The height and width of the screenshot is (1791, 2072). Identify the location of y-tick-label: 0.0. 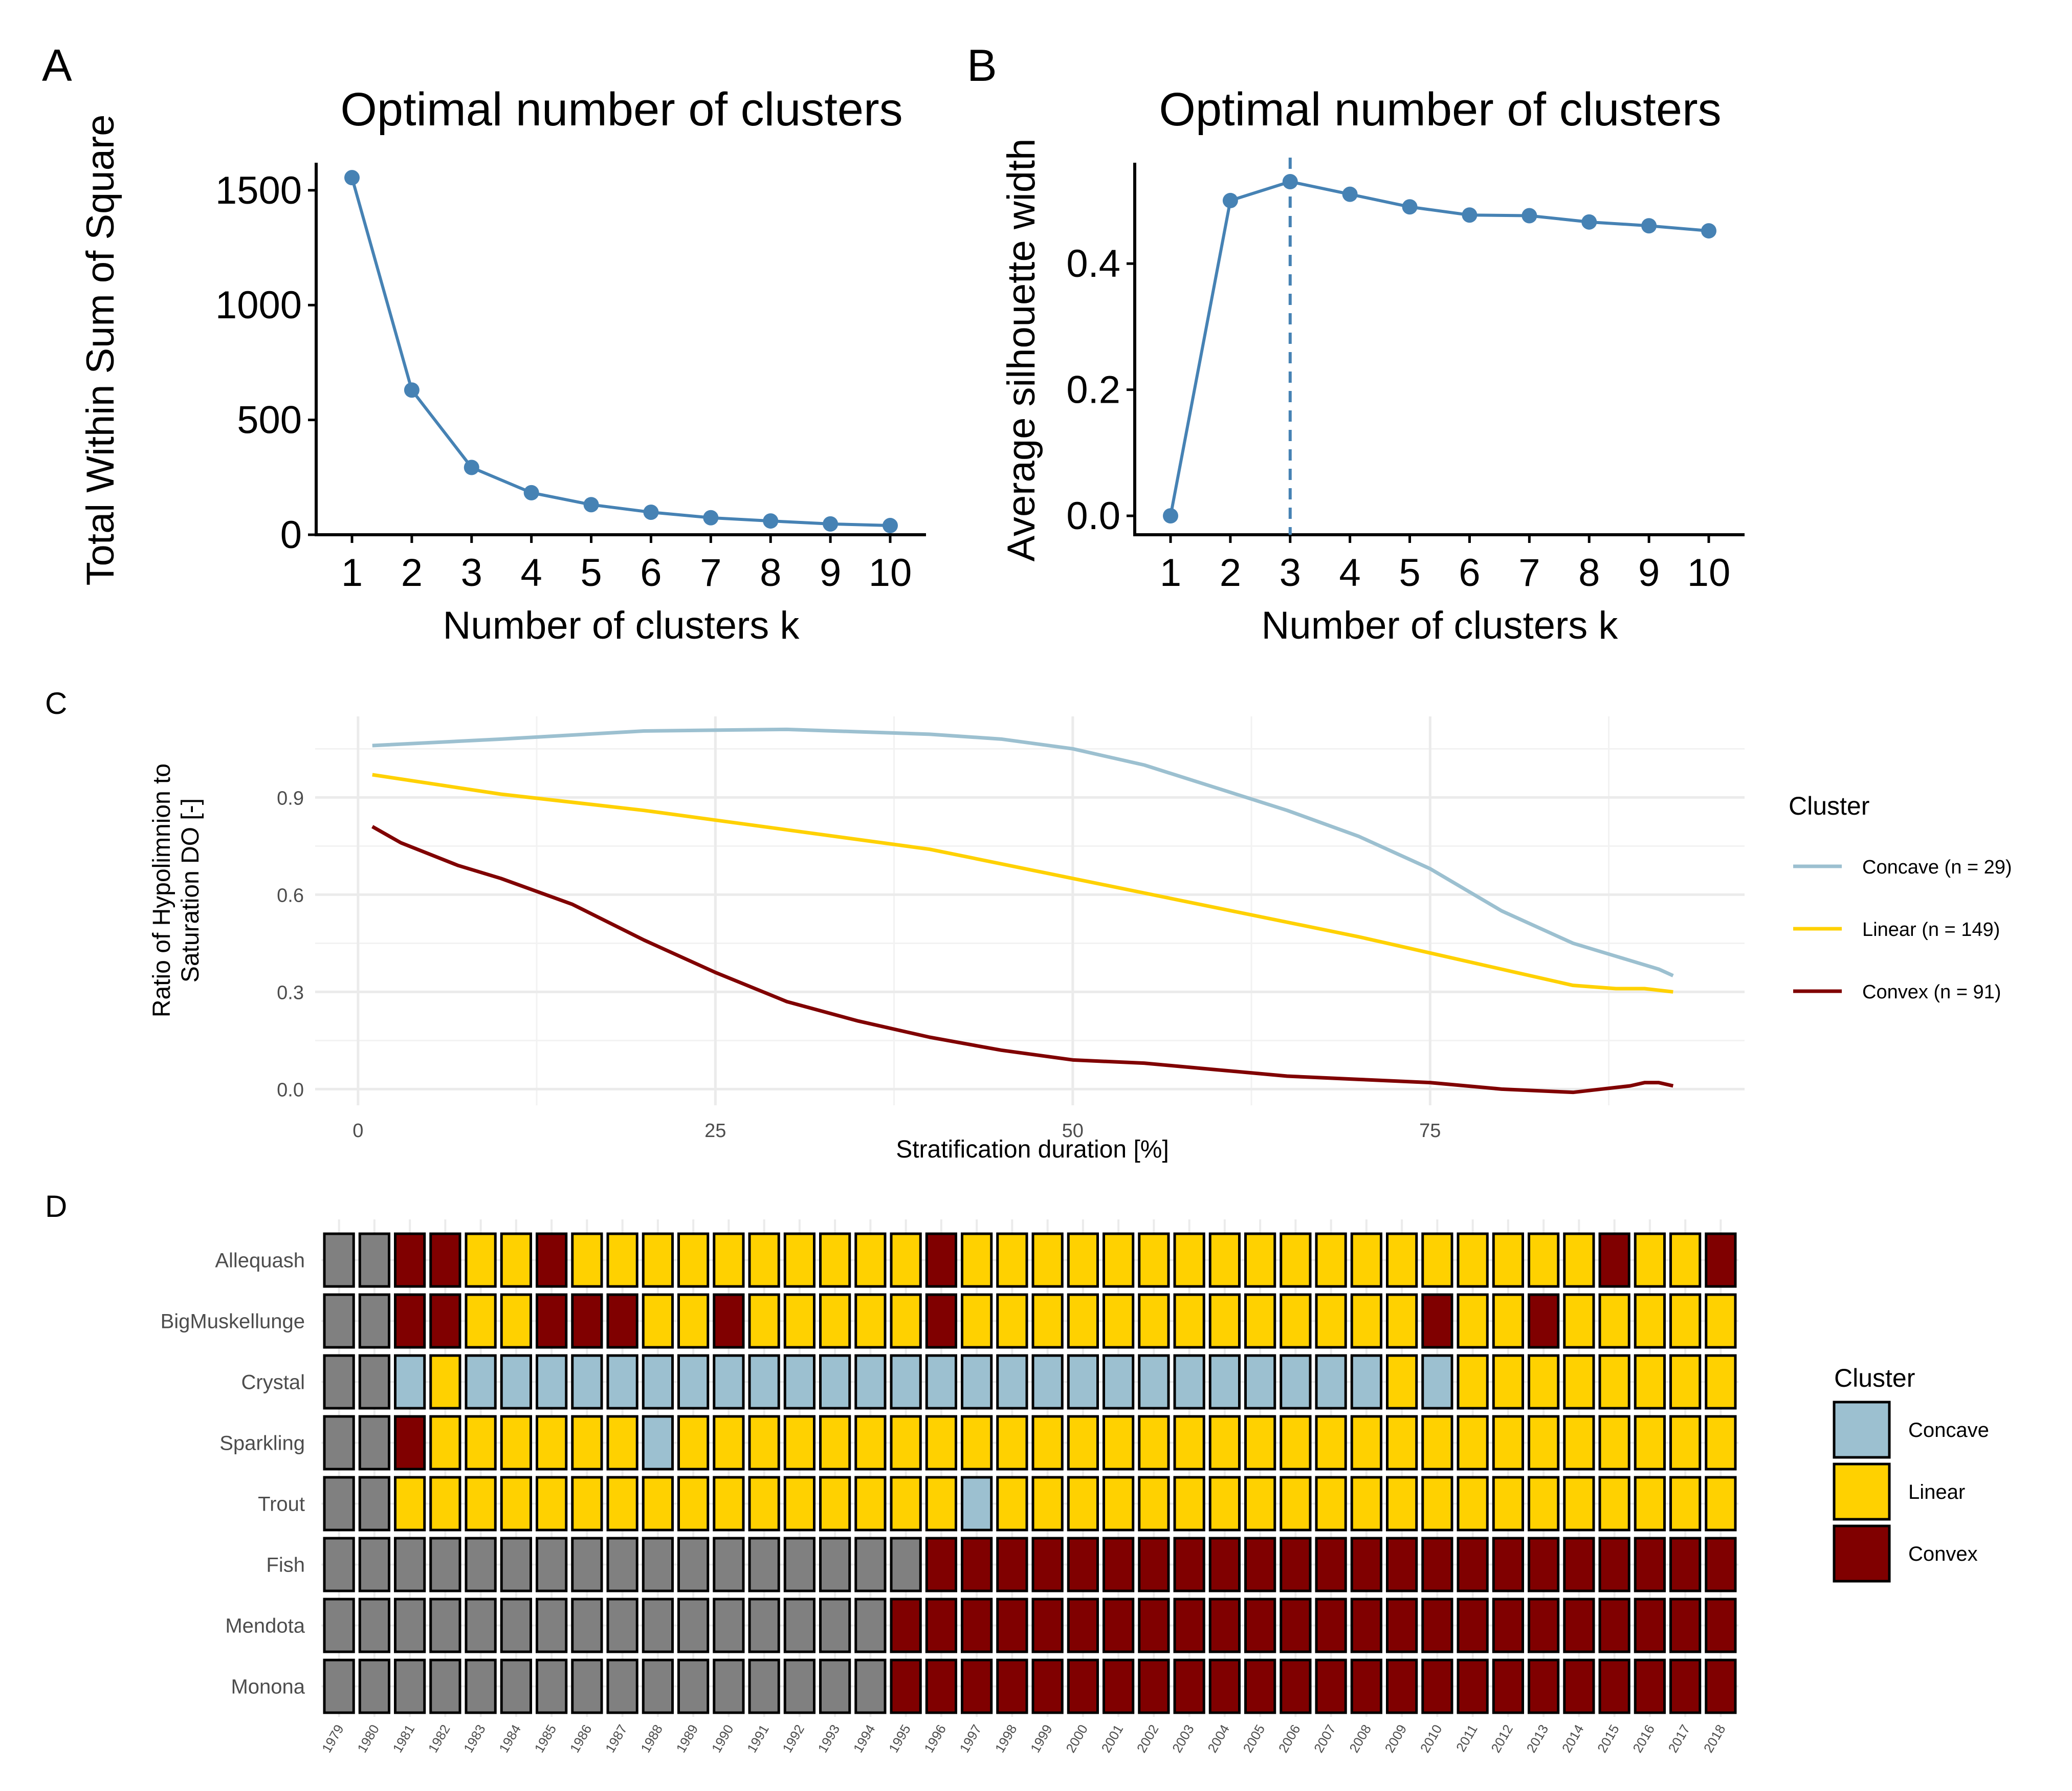
(1093, 516).